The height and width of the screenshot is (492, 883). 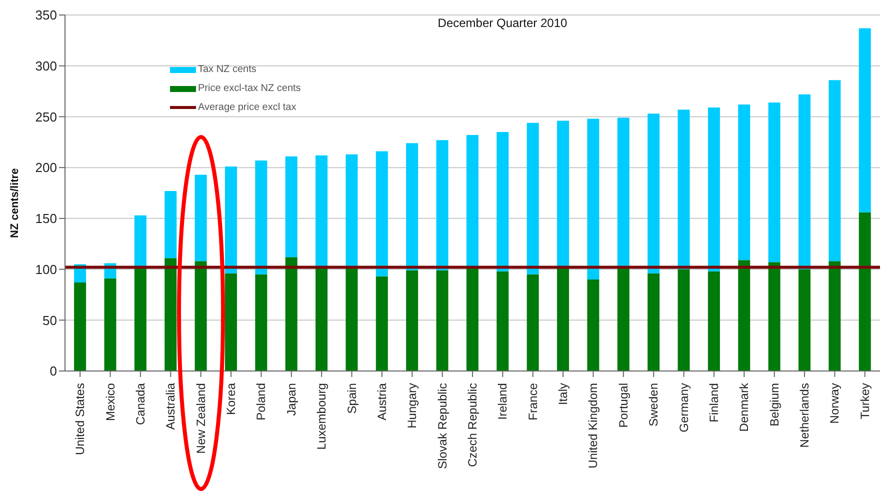 I want to click on x-tick-label: United Kingdom, so click(x=593, y=425).